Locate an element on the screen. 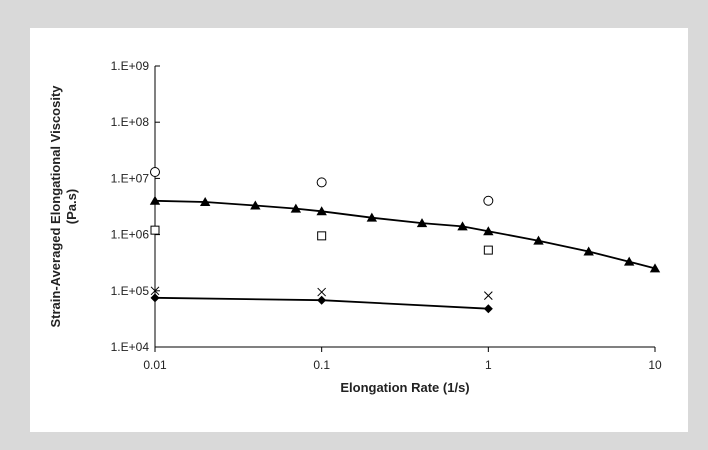 Image resolution: width=708 pixels, height=450 pixels. y-axis-title: Strain-Averaged Elongational Viscosity is located at coordinates (55, 206).